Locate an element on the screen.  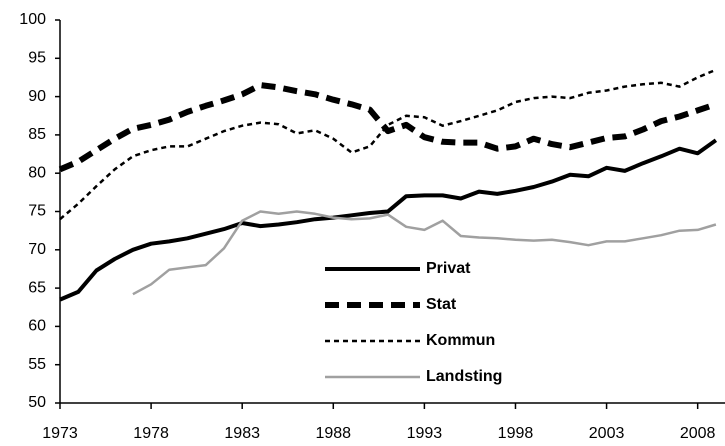
y-tick-label: 55 is located at coordinates (37, 364).